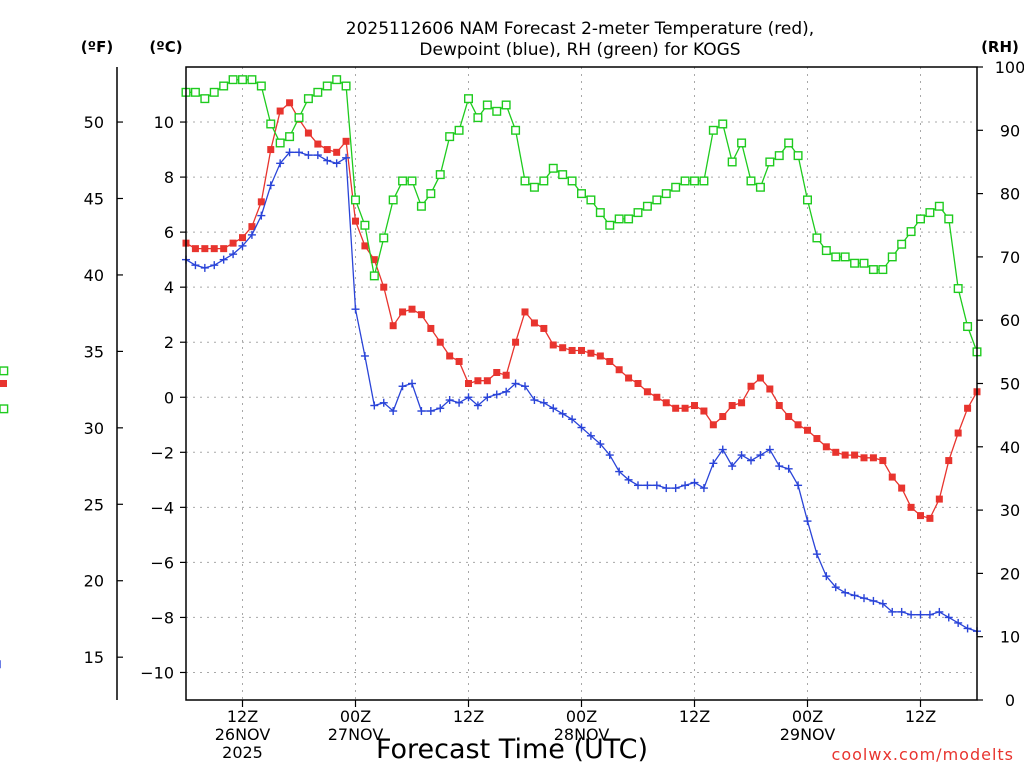 The width and height of the screenshot is (1024, 768). Describe the element at coordinates (512, 749) in the screenshot. I see `x-axis-label: Forecast Time (UTC)` at that location.